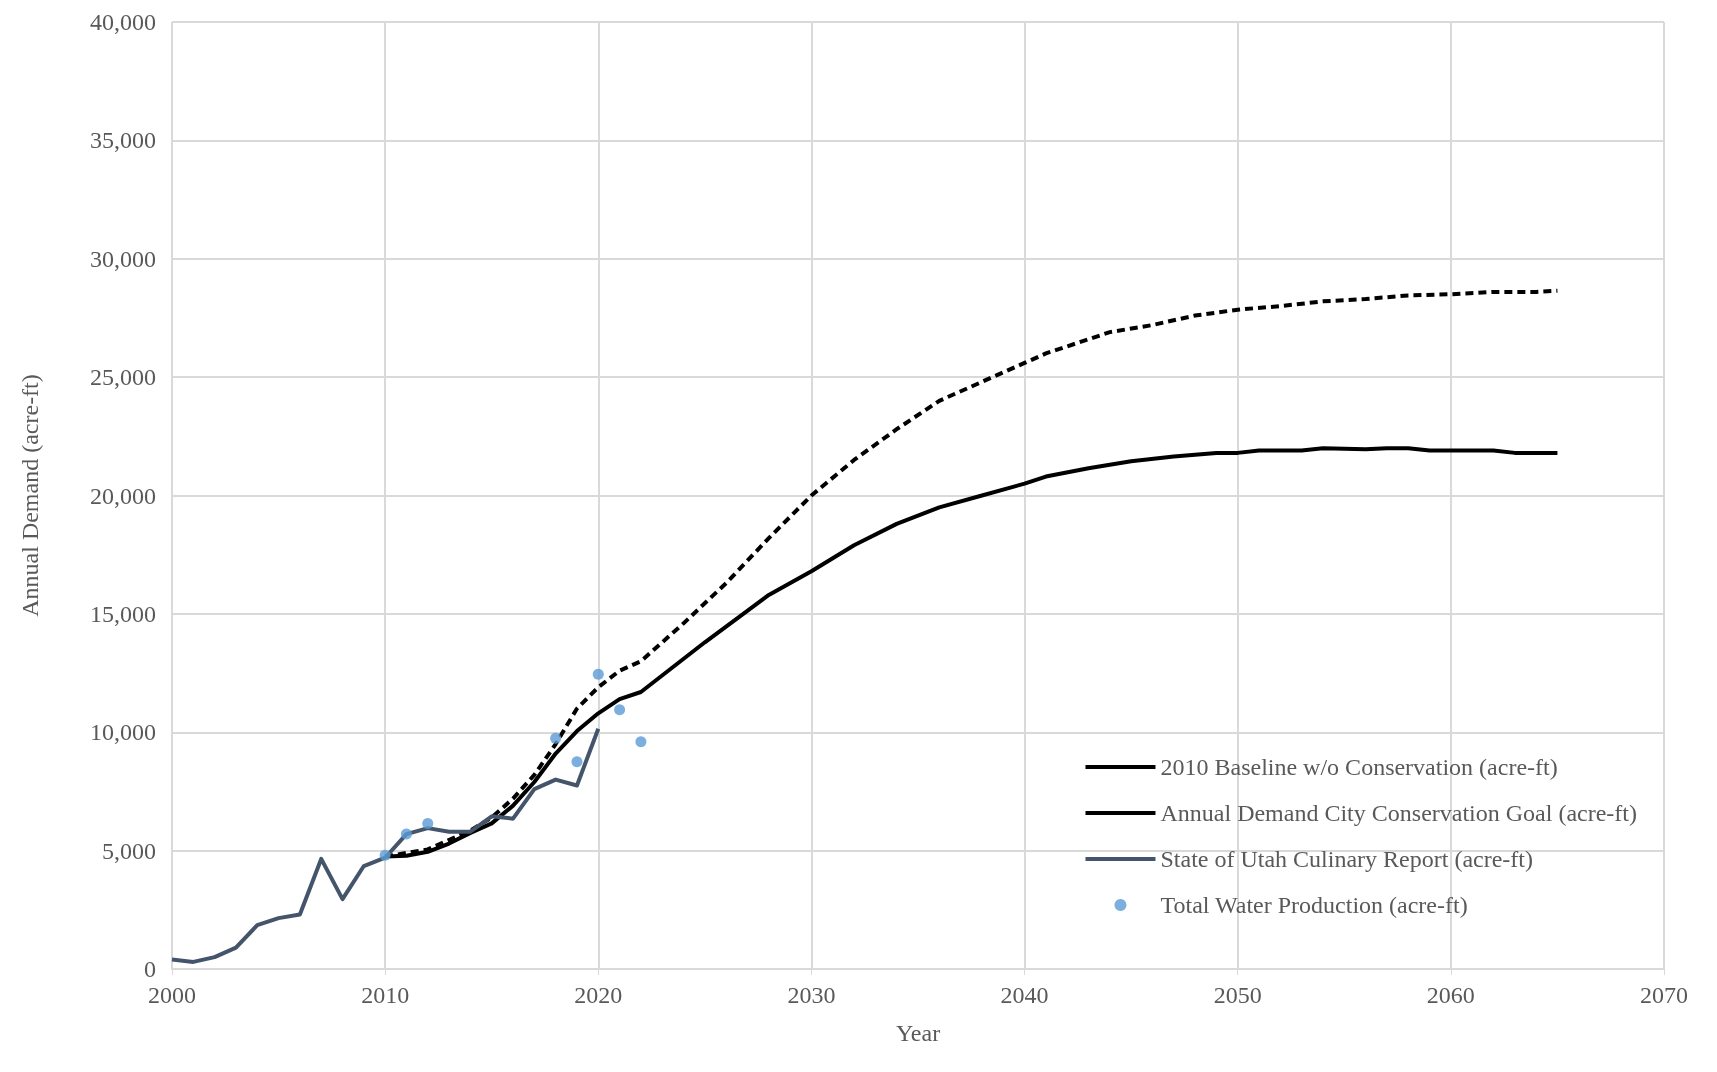  I want to click on x-tick-label: 2030, so click(811, 995).